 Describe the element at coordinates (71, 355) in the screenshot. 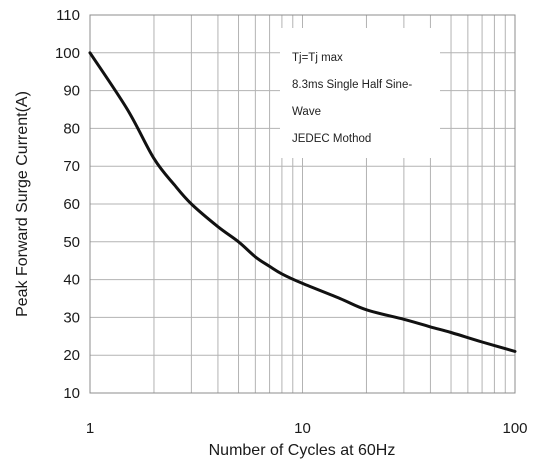

I see `y-tick-label: 20` at that location.